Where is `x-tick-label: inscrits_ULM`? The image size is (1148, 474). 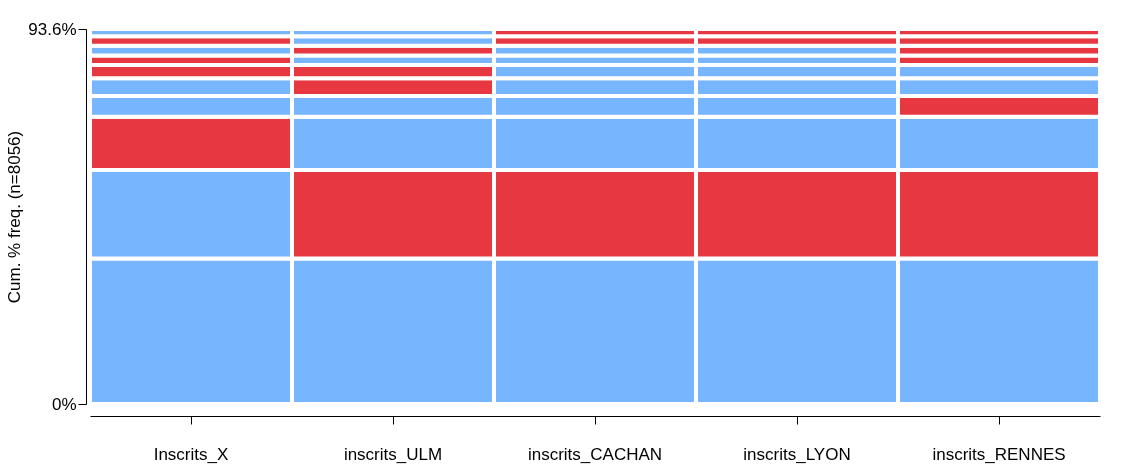 x-tick-label: inscrits_ULM is located at coordinates (393, 454).